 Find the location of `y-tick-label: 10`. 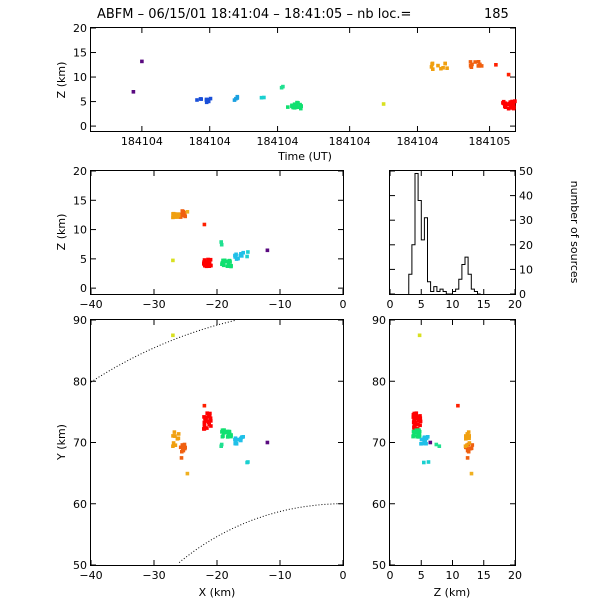

y-tick-label: 10 is located at coordinates (526, 269).